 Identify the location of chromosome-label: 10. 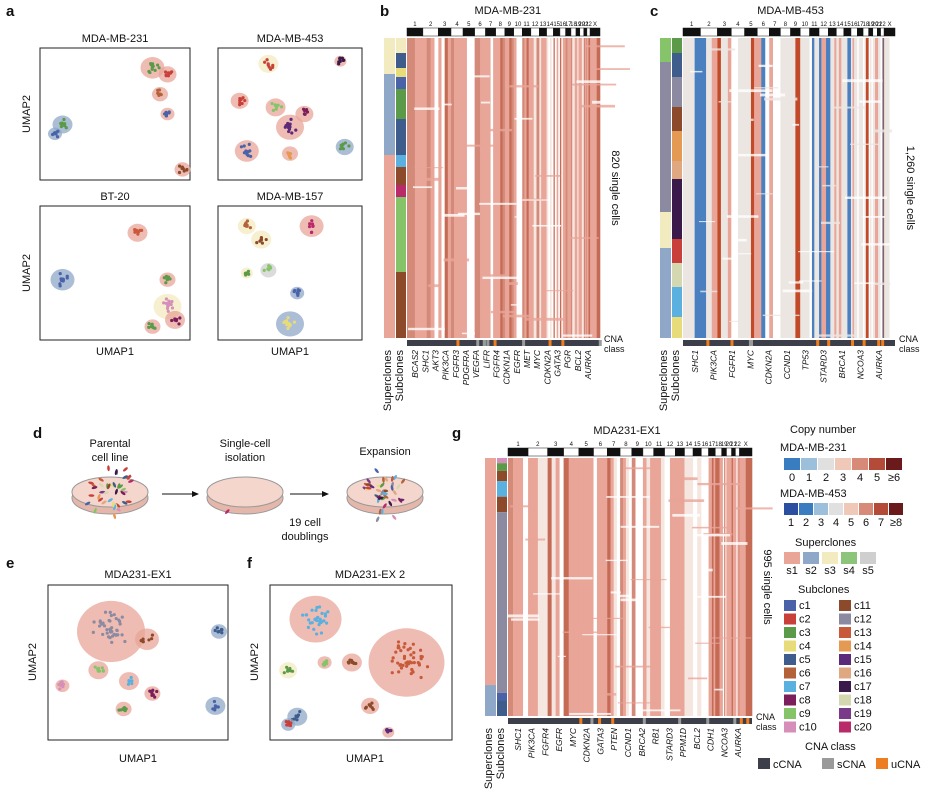
(648, 445).